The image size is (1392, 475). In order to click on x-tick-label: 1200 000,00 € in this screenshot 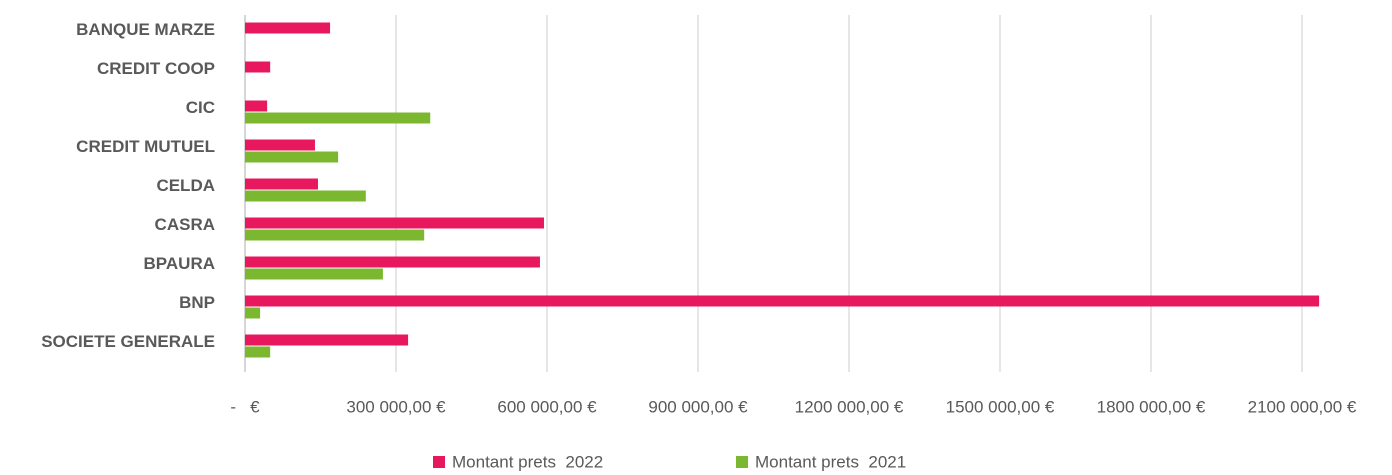, I will do `click(849, 406)`.